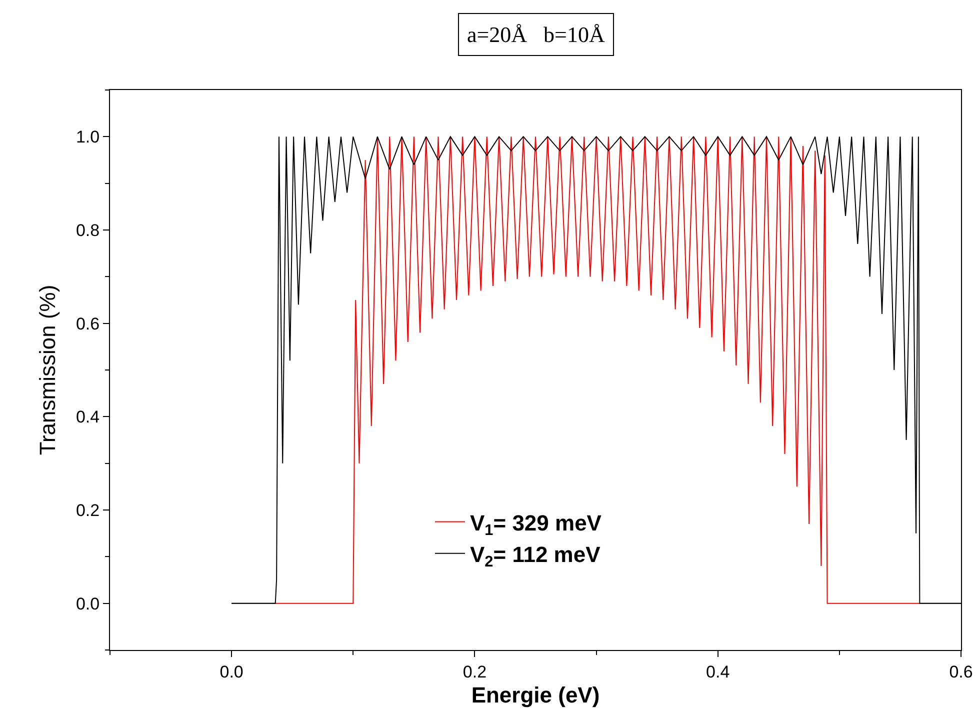 This screenshot has width=979, height=728. Describe the element at coordinates (88, 324) in the screenshot. I see `y-tick-label: 0.6` at that location.